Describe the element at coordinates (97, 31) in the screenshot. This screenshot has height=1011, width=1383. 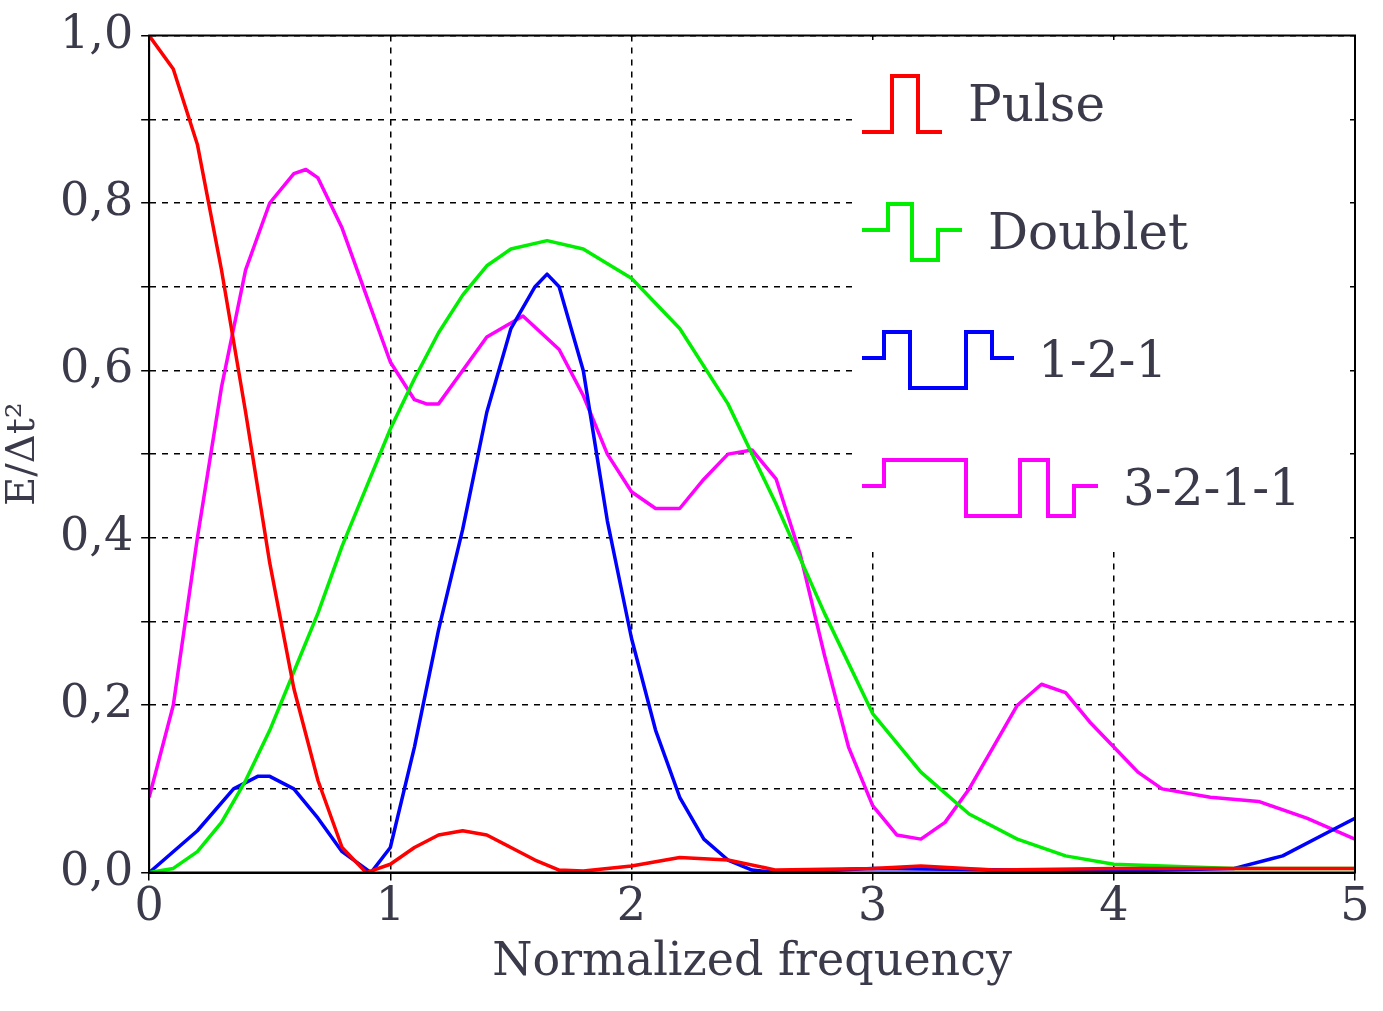
I see `y-tick-label: 1,0` at that location.